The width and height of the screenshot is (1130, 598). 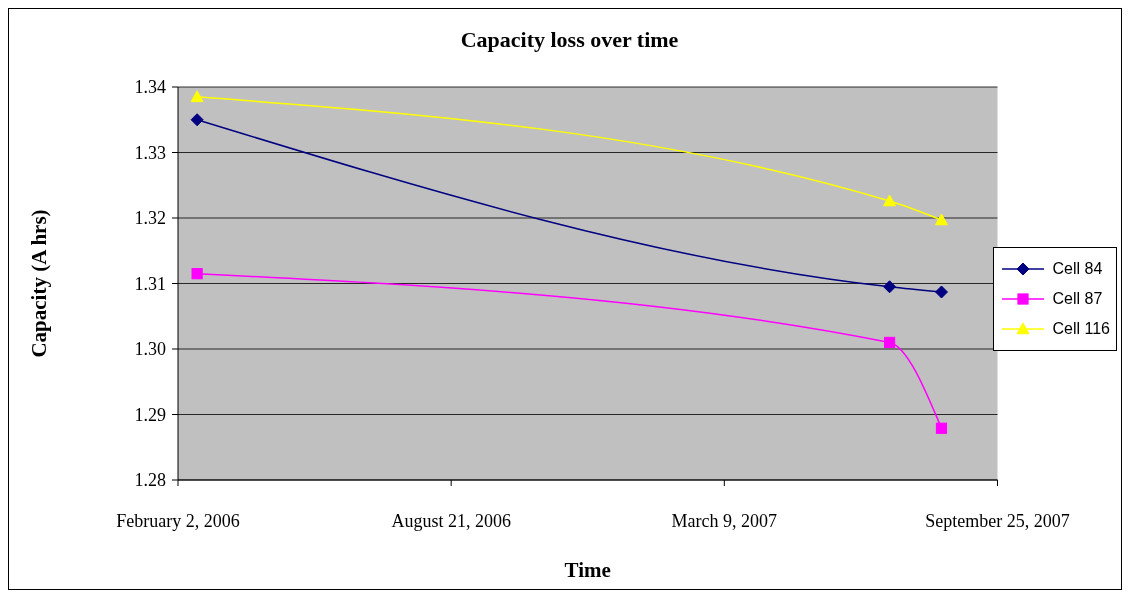 I want to click on x-tick-label: March 9, 2007, so click(x=724, y=520).